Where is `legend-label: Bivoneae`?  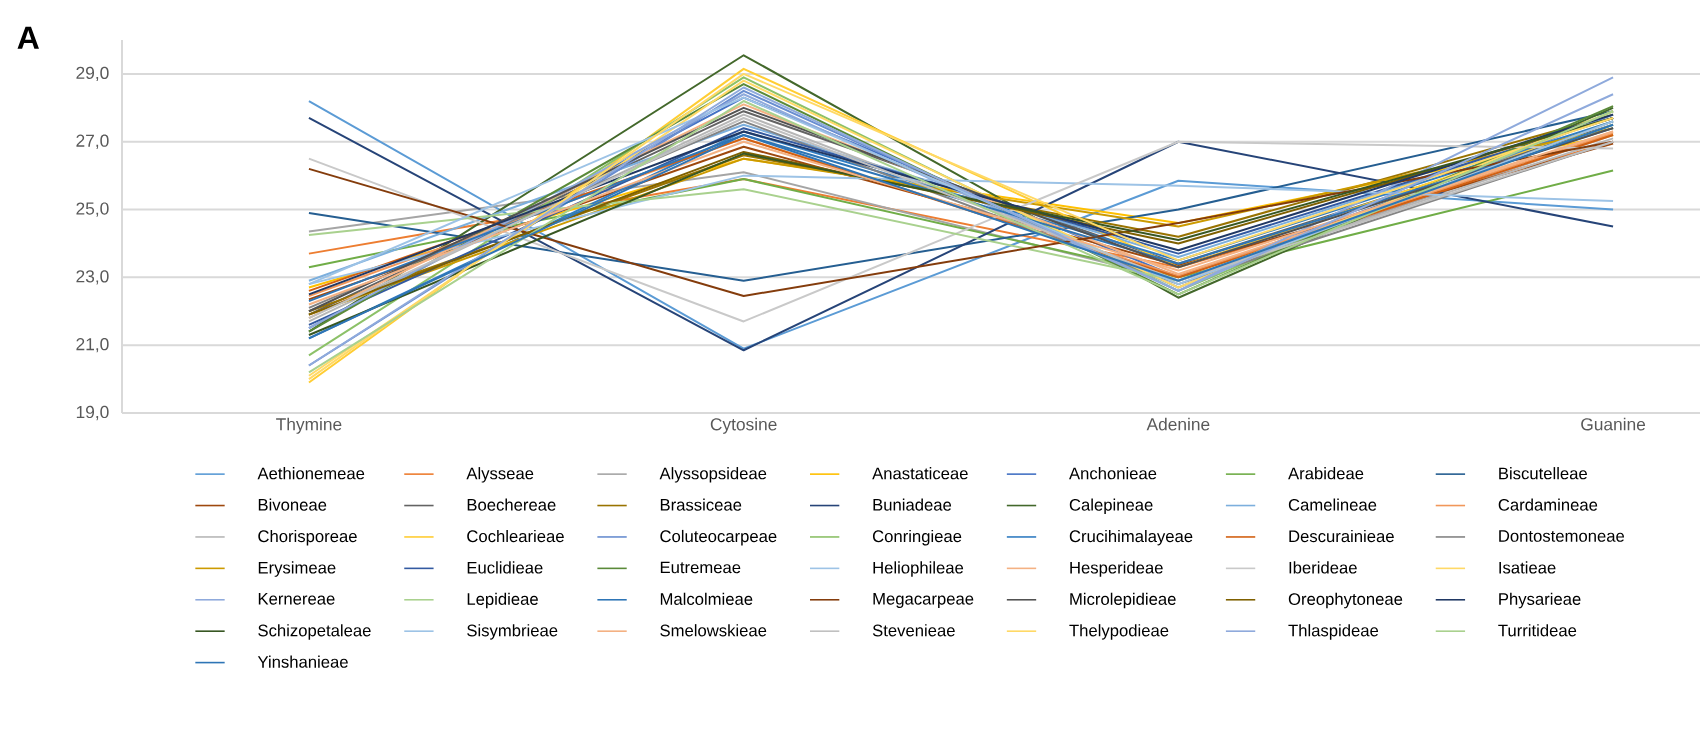 legend-label: Bivoneae is located at coordinates (292, 504).